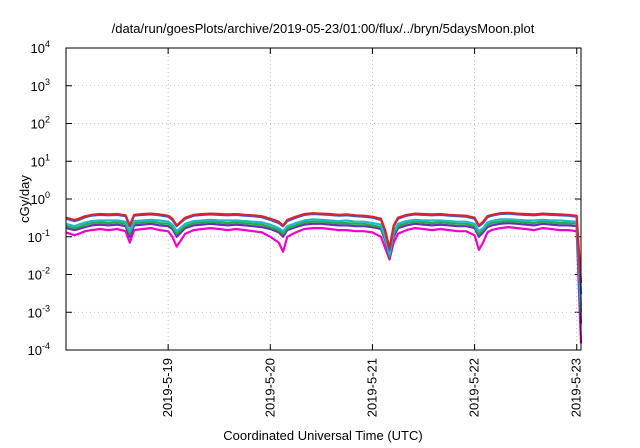 The width and height of the screenshot is (640, 448). I want to click on y-tick-label: 10⁻¹, so click(39, 236).